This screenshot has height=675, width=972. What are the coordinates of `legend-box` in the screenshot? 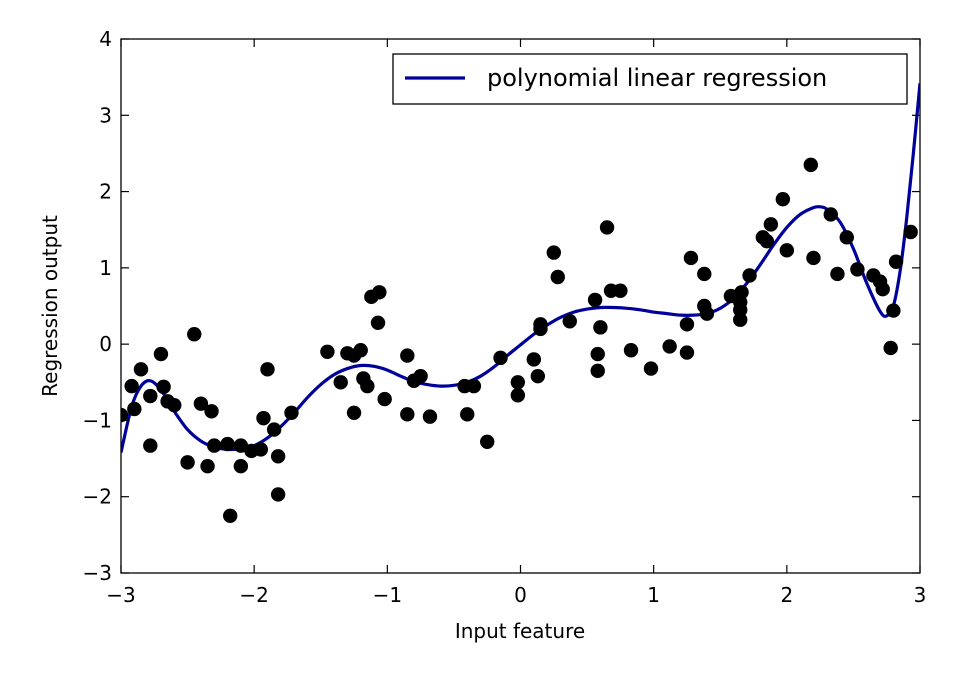 It's located at (650, 79).